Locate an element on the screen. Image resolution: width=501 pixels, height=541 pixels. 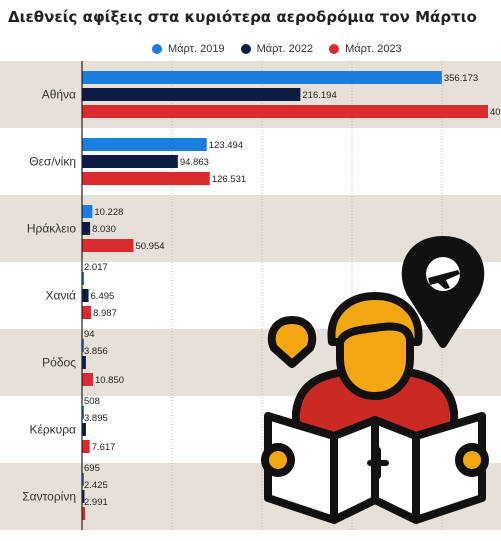
category-label: Σαντορίνη is located at coordinates (49, 497).